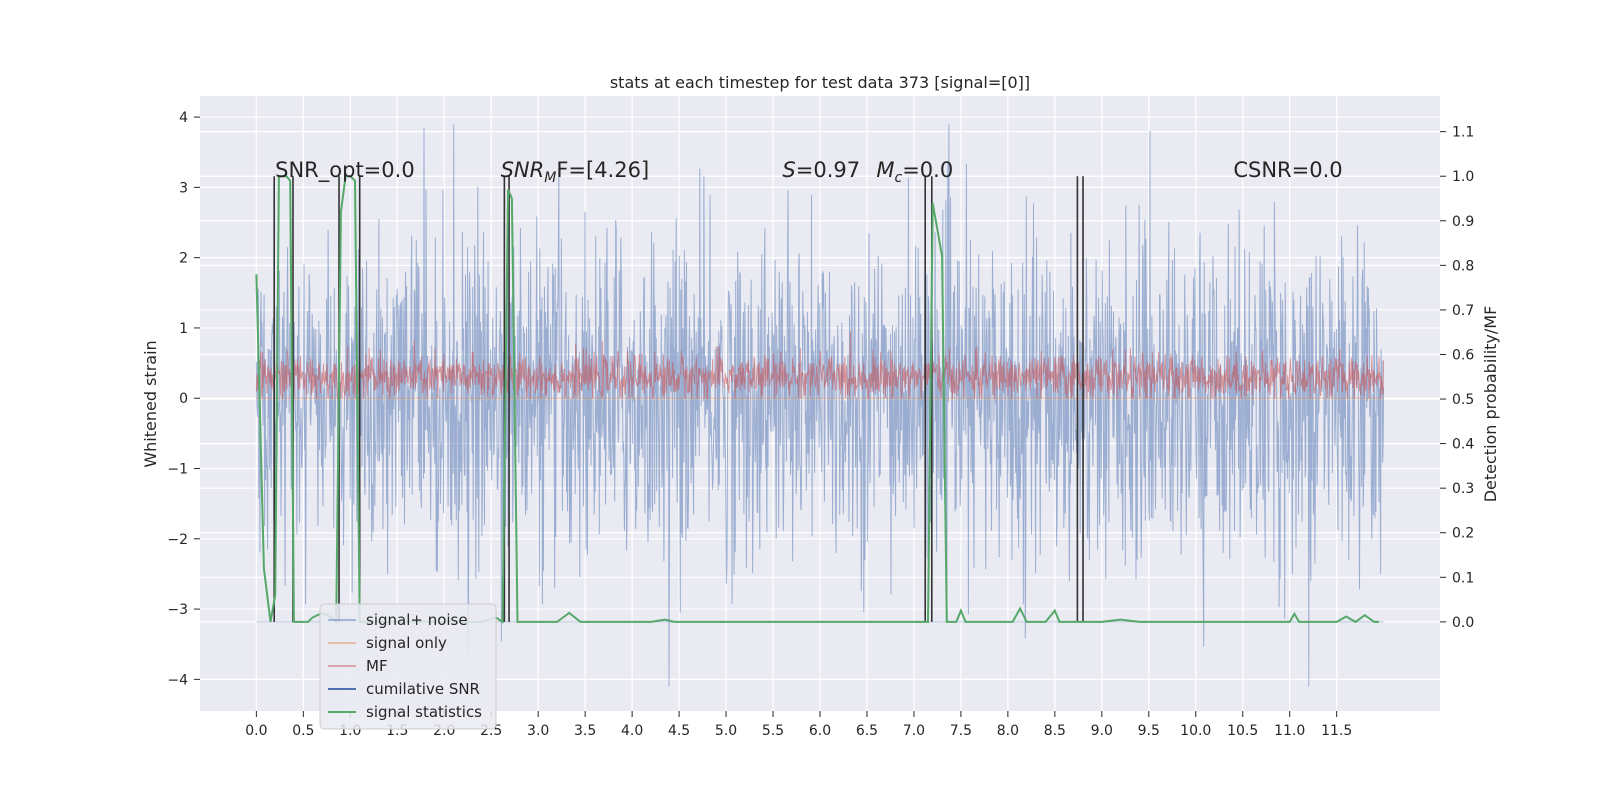  Describe the element at coordinates (961, 731) in the screenshot. I see `x-tick-label: 7.5` at that location.